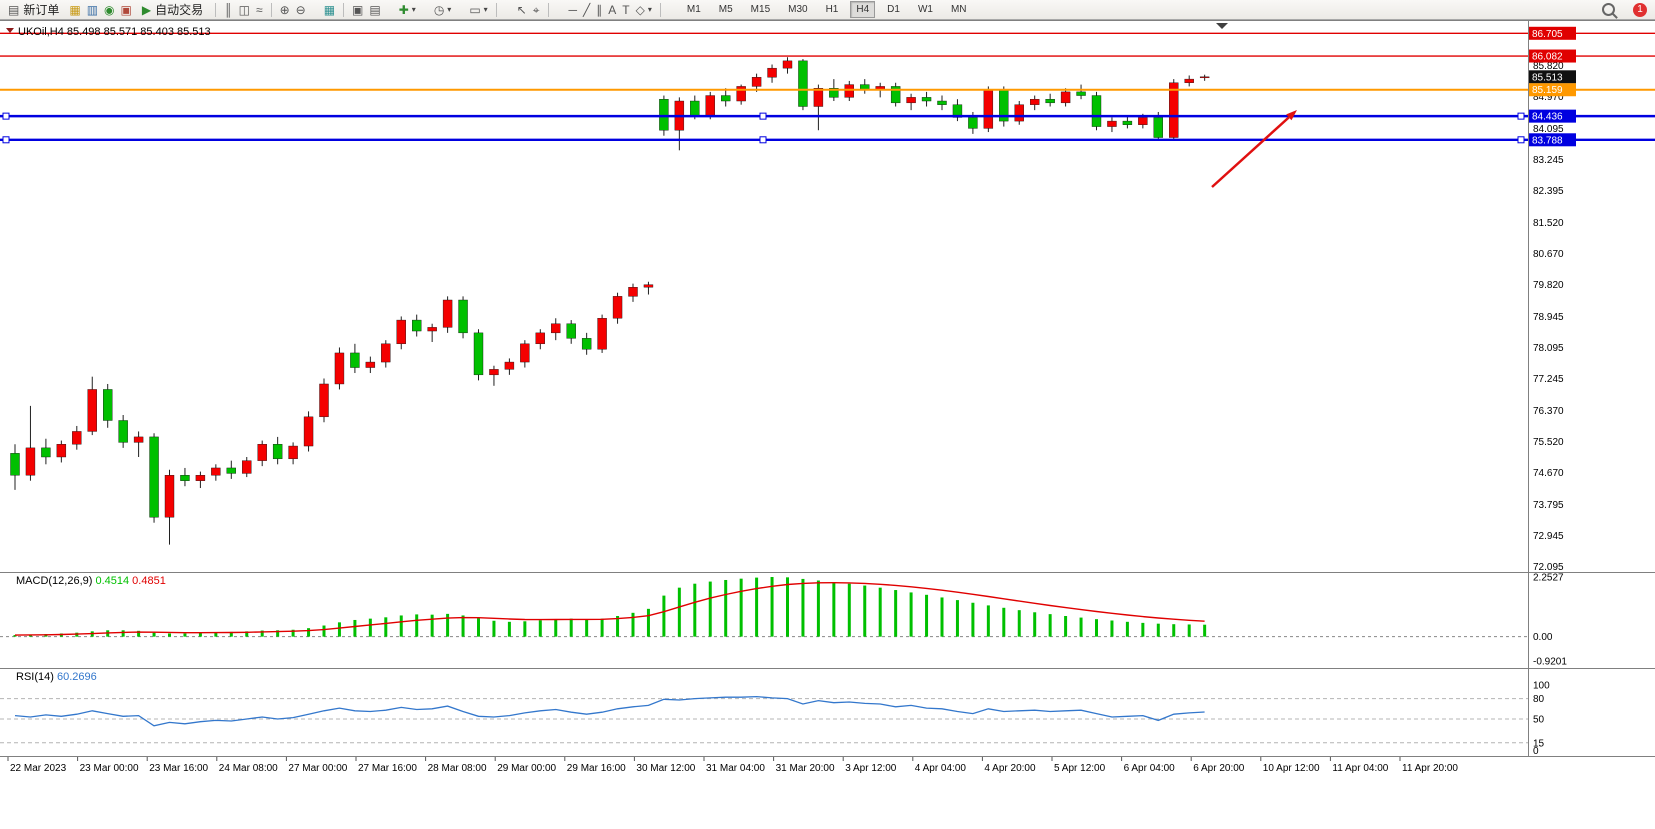  I want to click on grid-icon: ▦, so click(329, 9).